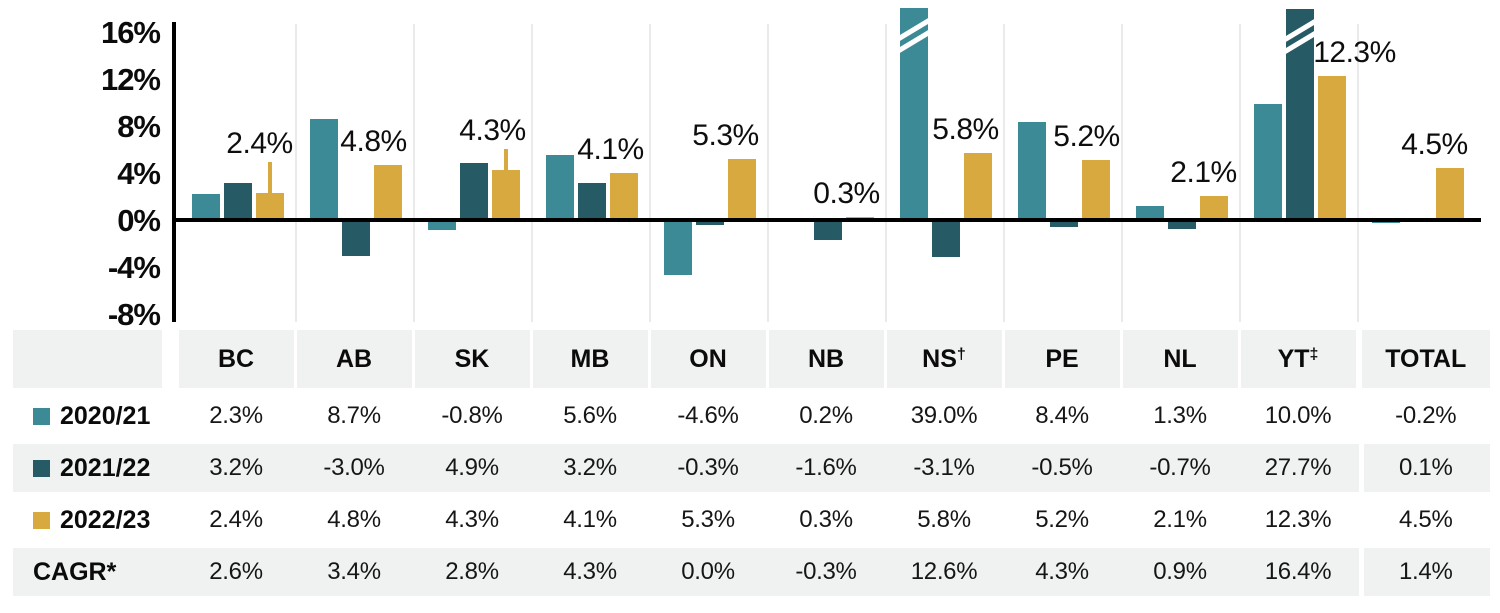 The width and height of the screenshot is (1500, 613). What do you see at coordinates (1086, 136) in the screenshot?
I see `bar-value-label: 5.2%` at bounding box center [1086, 136].